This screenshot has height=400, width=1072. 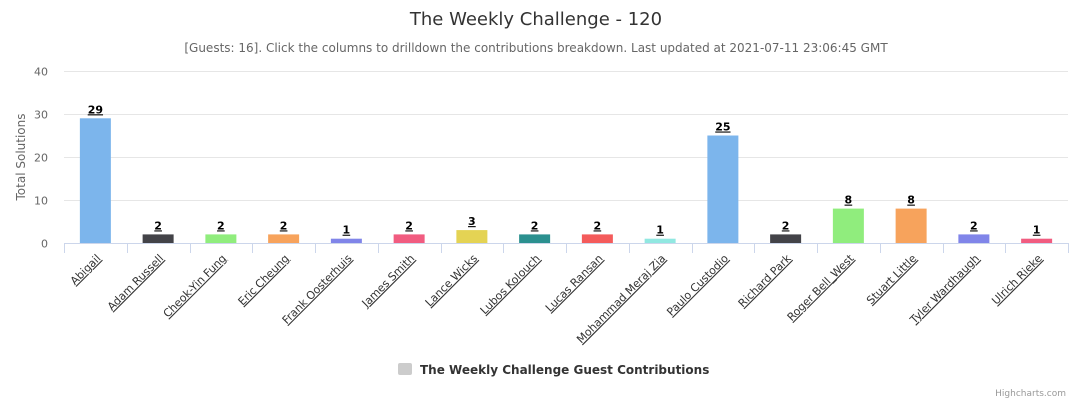 I want to click on legend-symbol, so click(x=405, y=369).